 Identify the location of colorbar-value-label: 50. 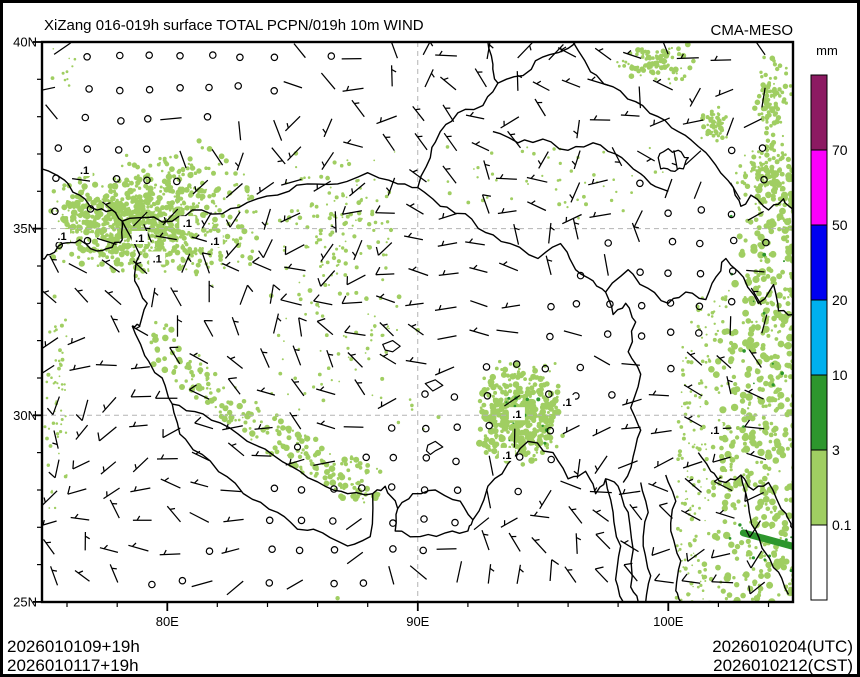
(840, 225).